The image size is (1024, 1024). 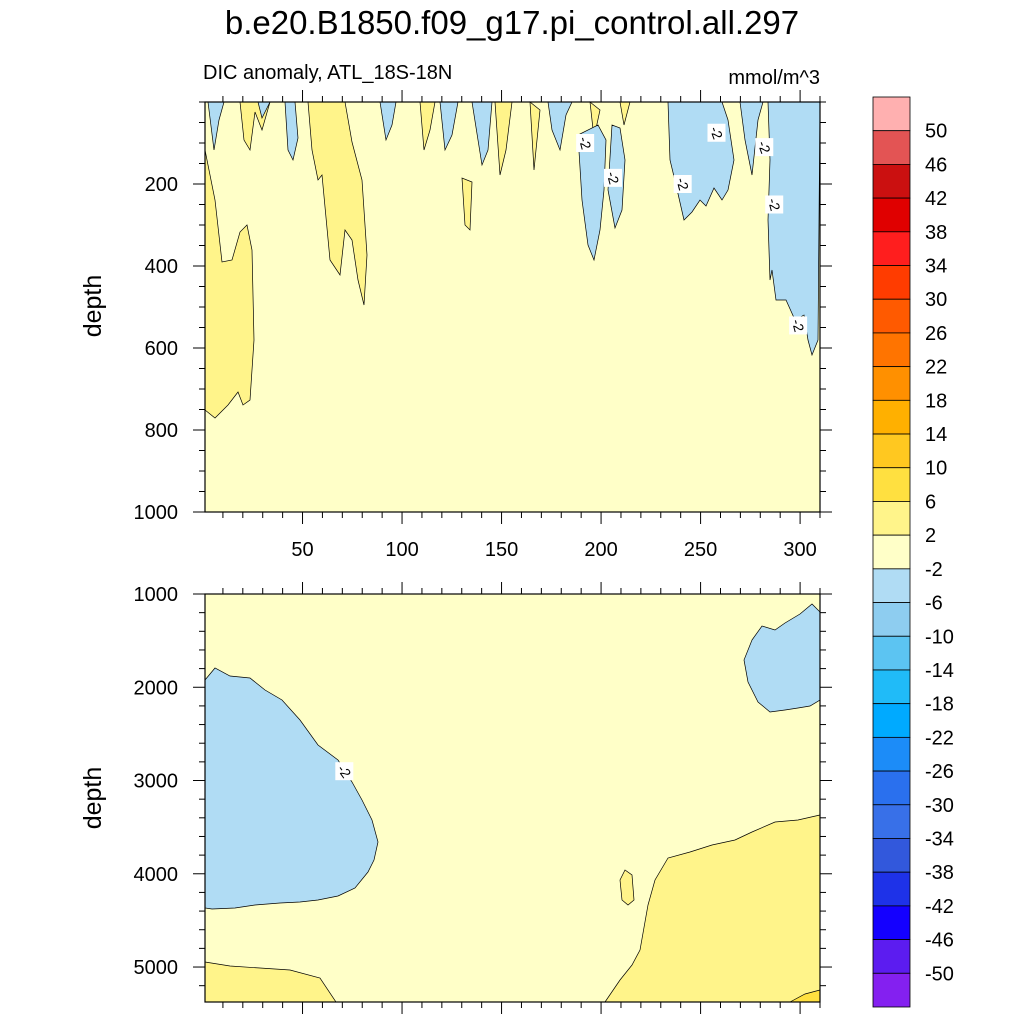 I want to click on colorbar-label: 14, so click(x=936, y=435).